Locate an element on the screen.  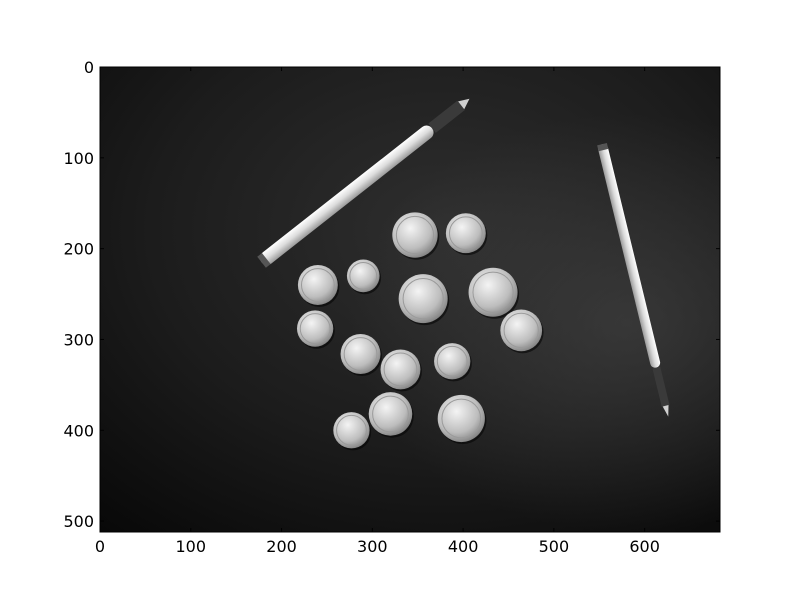
x-tick-label: 200 is located at coordinates (281, 546).